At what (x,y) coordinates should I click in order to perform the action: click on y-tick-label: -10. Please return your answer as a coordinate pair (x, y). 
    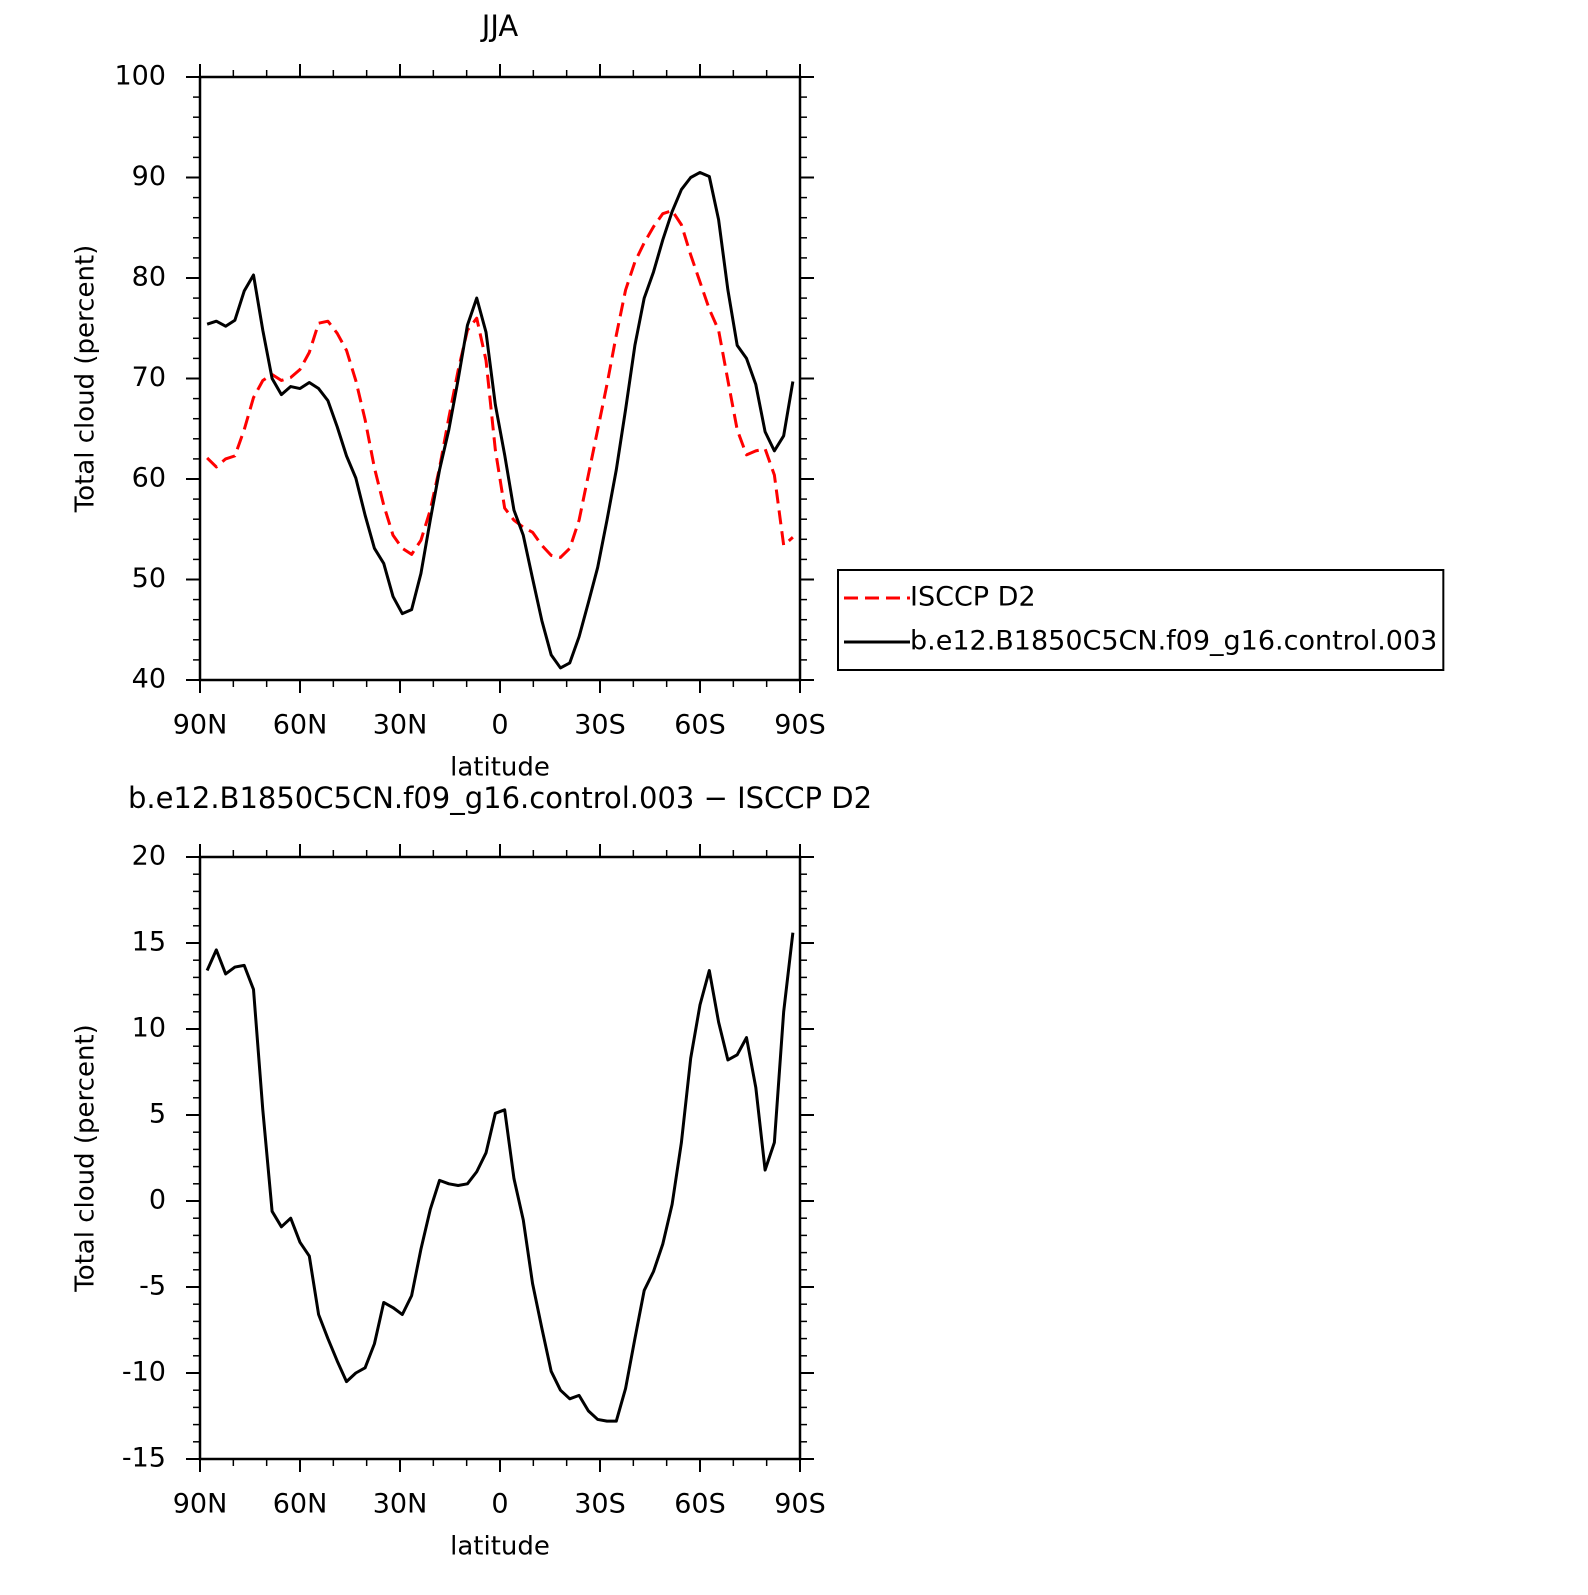
    Looking at the image, I should click on (144, 1372).